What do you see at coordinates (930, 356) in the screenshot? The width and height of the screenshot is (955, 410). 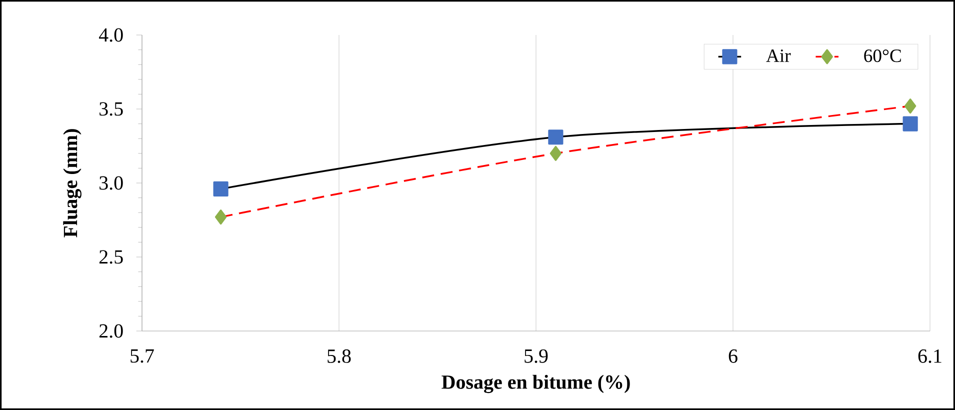 I see `x-tick-label: 6.1` at bounding box center [930, 356].